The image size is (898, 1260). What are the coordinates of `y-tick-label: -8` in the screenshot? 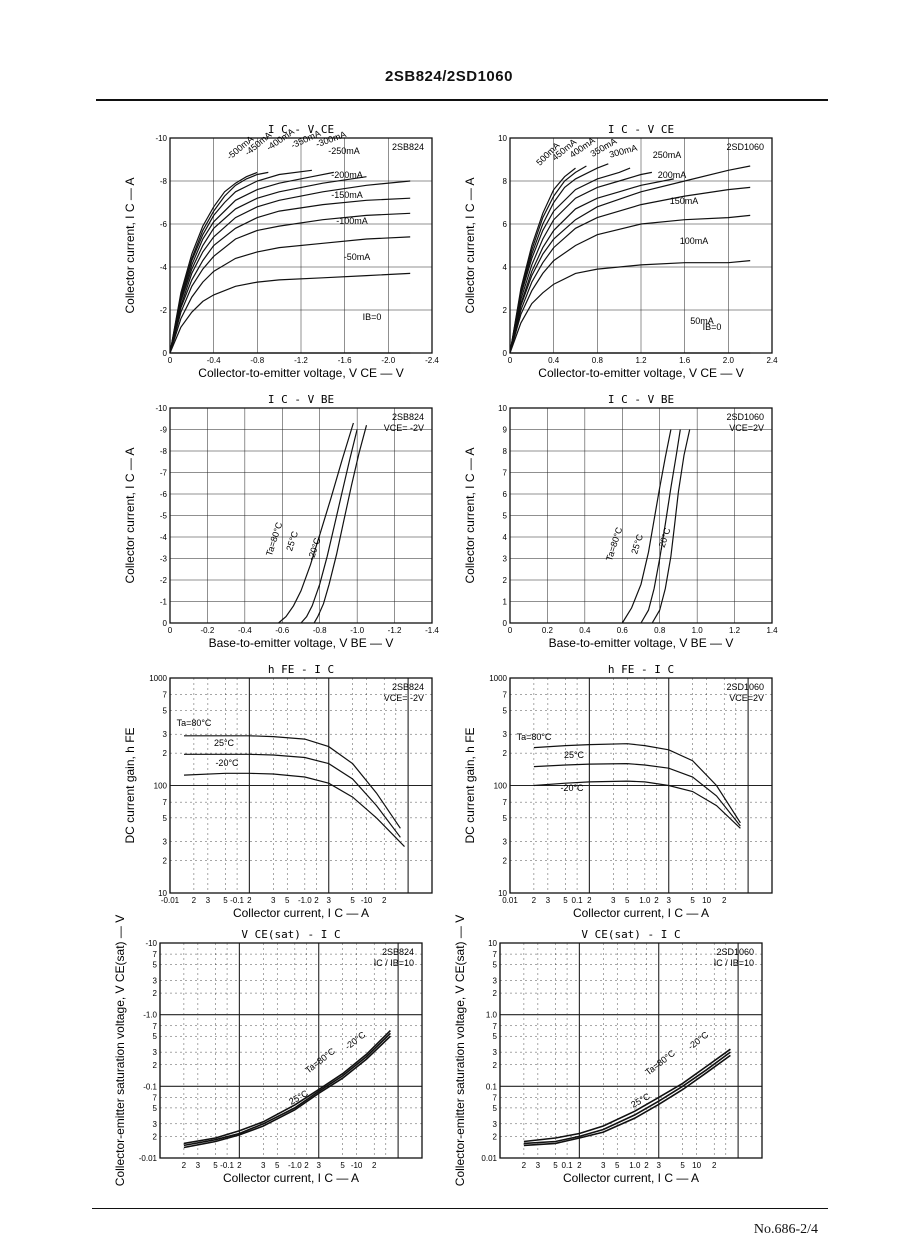 It's located at (164, 181).